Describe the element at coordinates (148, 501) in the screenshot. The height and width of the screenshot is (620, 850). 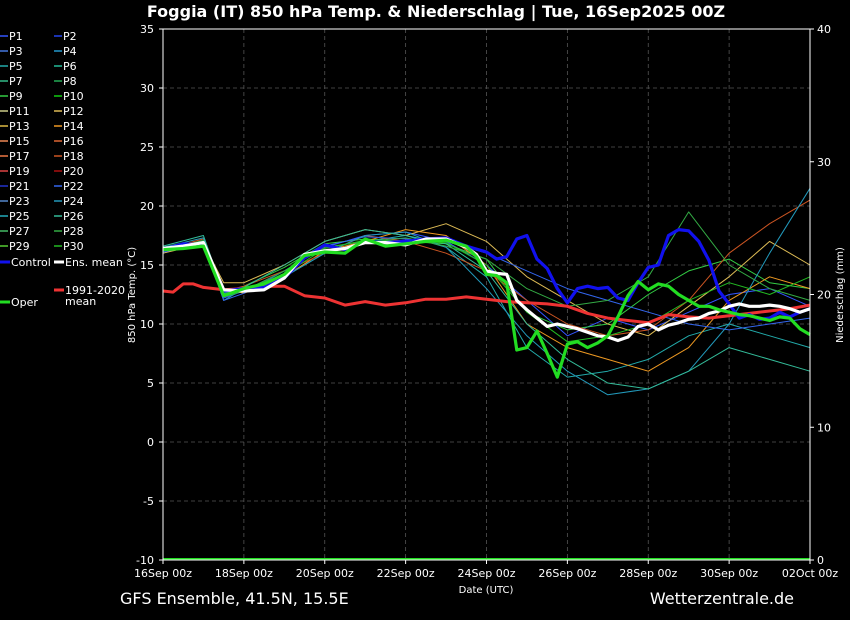
I see `y-tick-label: -5` at that location.